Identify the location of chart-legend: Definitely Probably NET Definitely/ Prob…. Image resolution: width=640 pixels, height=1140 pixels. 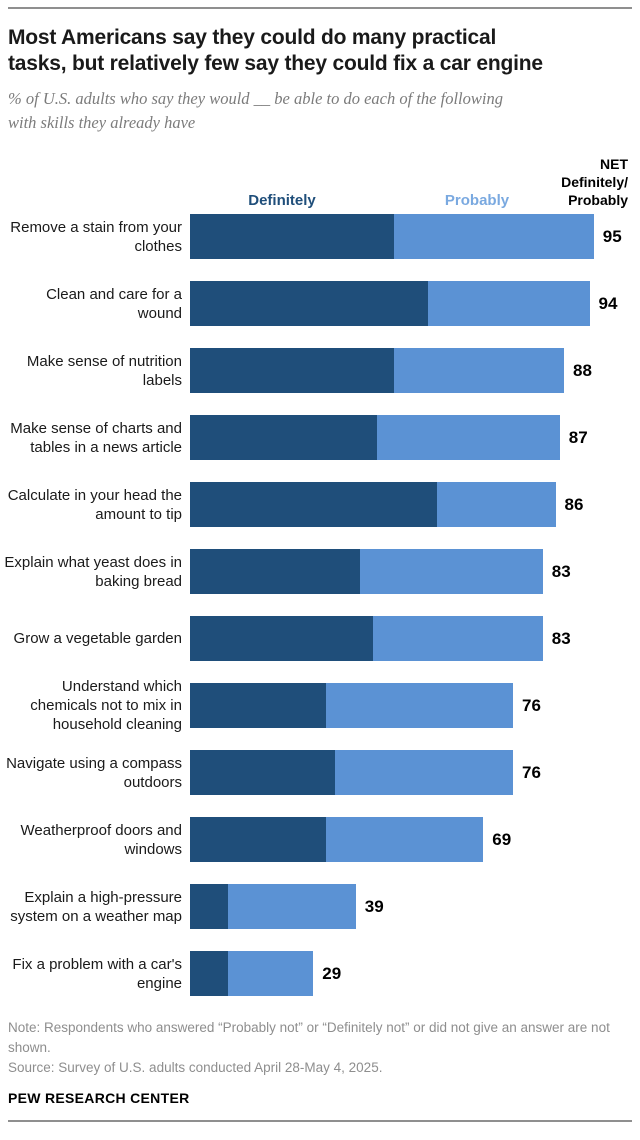
(320, 180).